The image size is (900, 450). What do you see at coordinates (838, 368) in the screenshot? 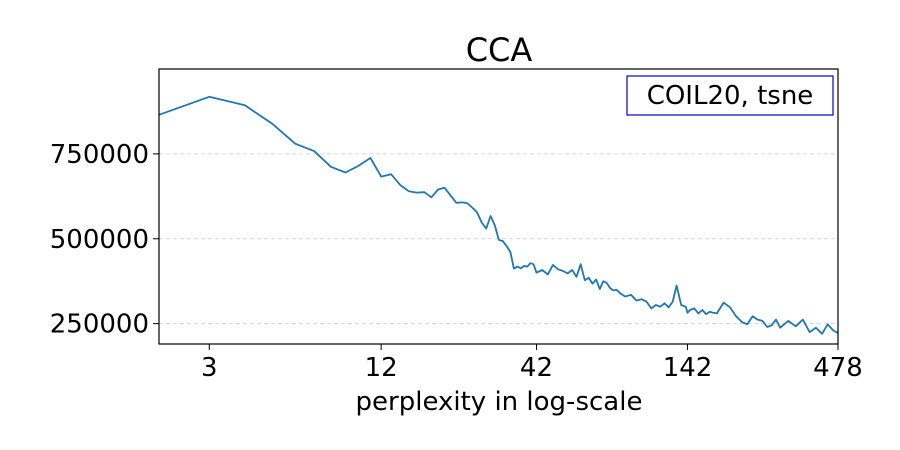
I see `x-tick-label: 478` at bounding box center [838, 368].